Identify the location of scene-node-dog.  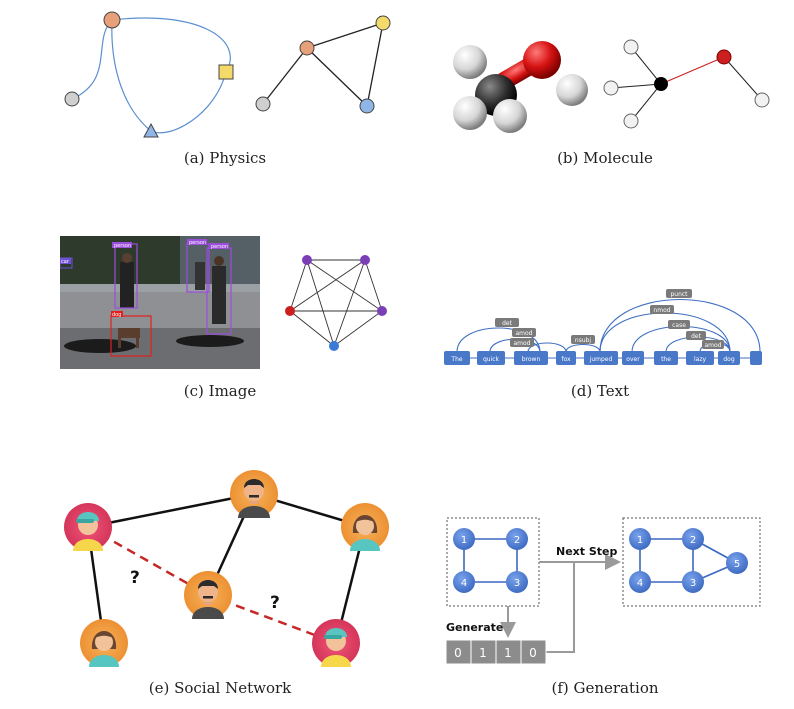
(290, 311).